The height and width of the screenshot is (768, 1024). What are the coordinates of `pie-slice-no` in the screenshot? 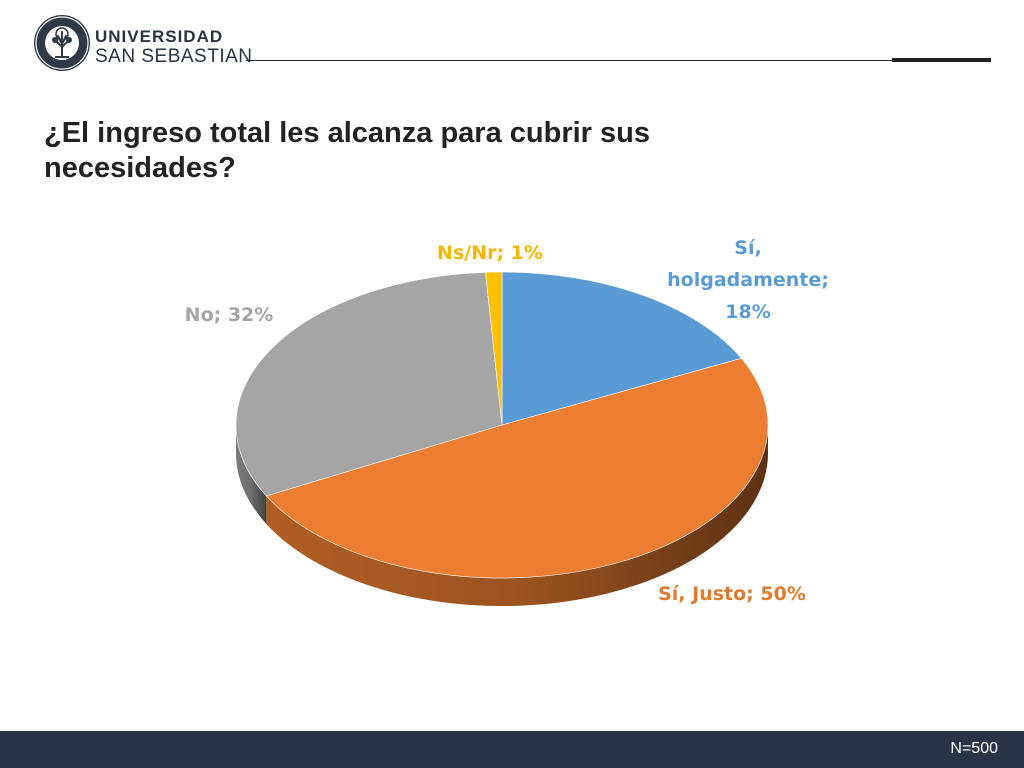 It's located at (369, 384).